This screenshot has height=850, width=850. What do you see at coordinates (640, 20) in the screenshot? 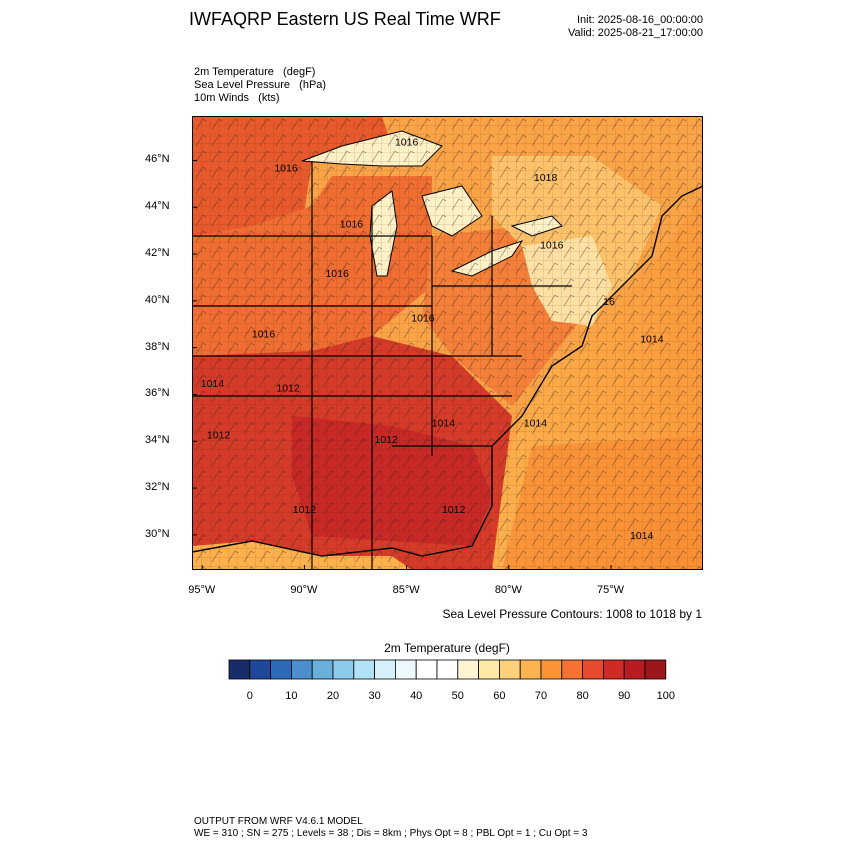
I see `init-time: Init: 2025-08-16_00:00:00` at bounding box center [640, 20].